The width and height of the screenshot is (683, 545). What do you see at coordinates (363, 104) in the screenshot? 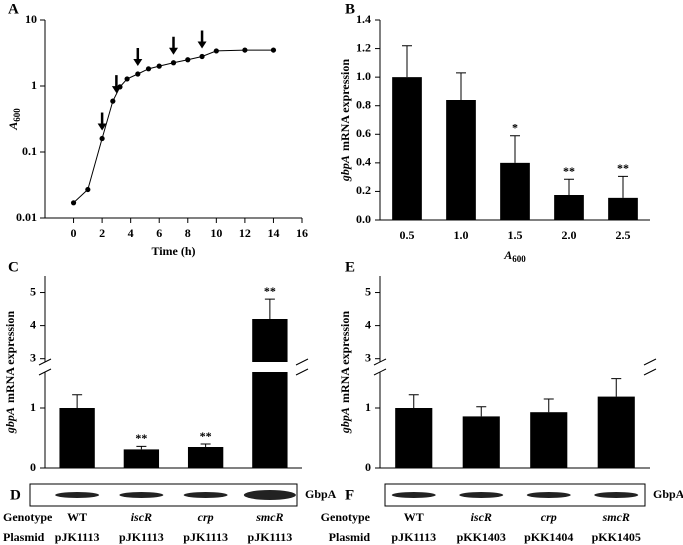
I see `y-tick-label: 0.8` at bounding box center [363, 104].